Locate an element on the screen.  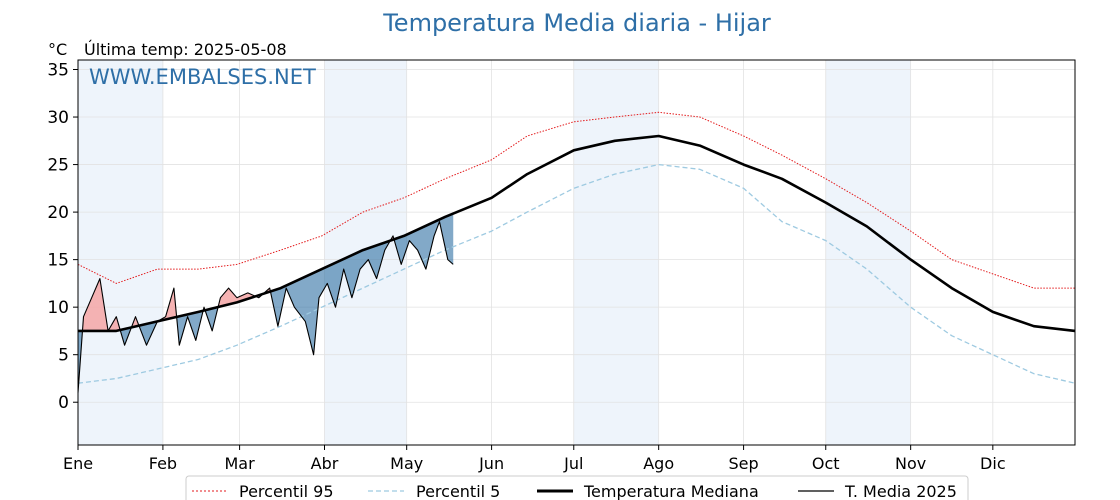
y-tick-label: 0 is located at coordinates (63, 403).